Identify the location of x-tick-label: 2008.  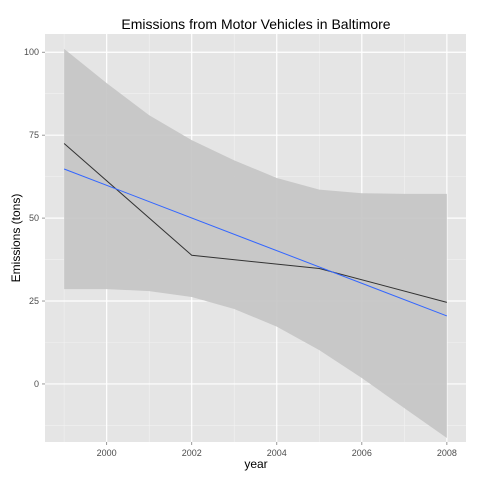
(447, 453).